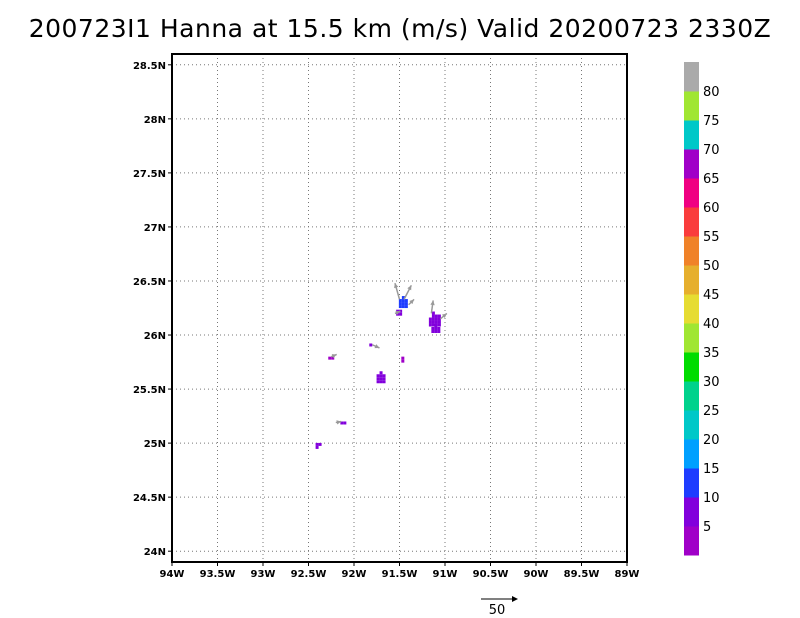 Image resolution: width=800 pixels, height=618 pixels. What do you see at coordinates (155, 552) in the screenshot?
I see `lat-tick-label: 24N` at bounding box center [155, 552].